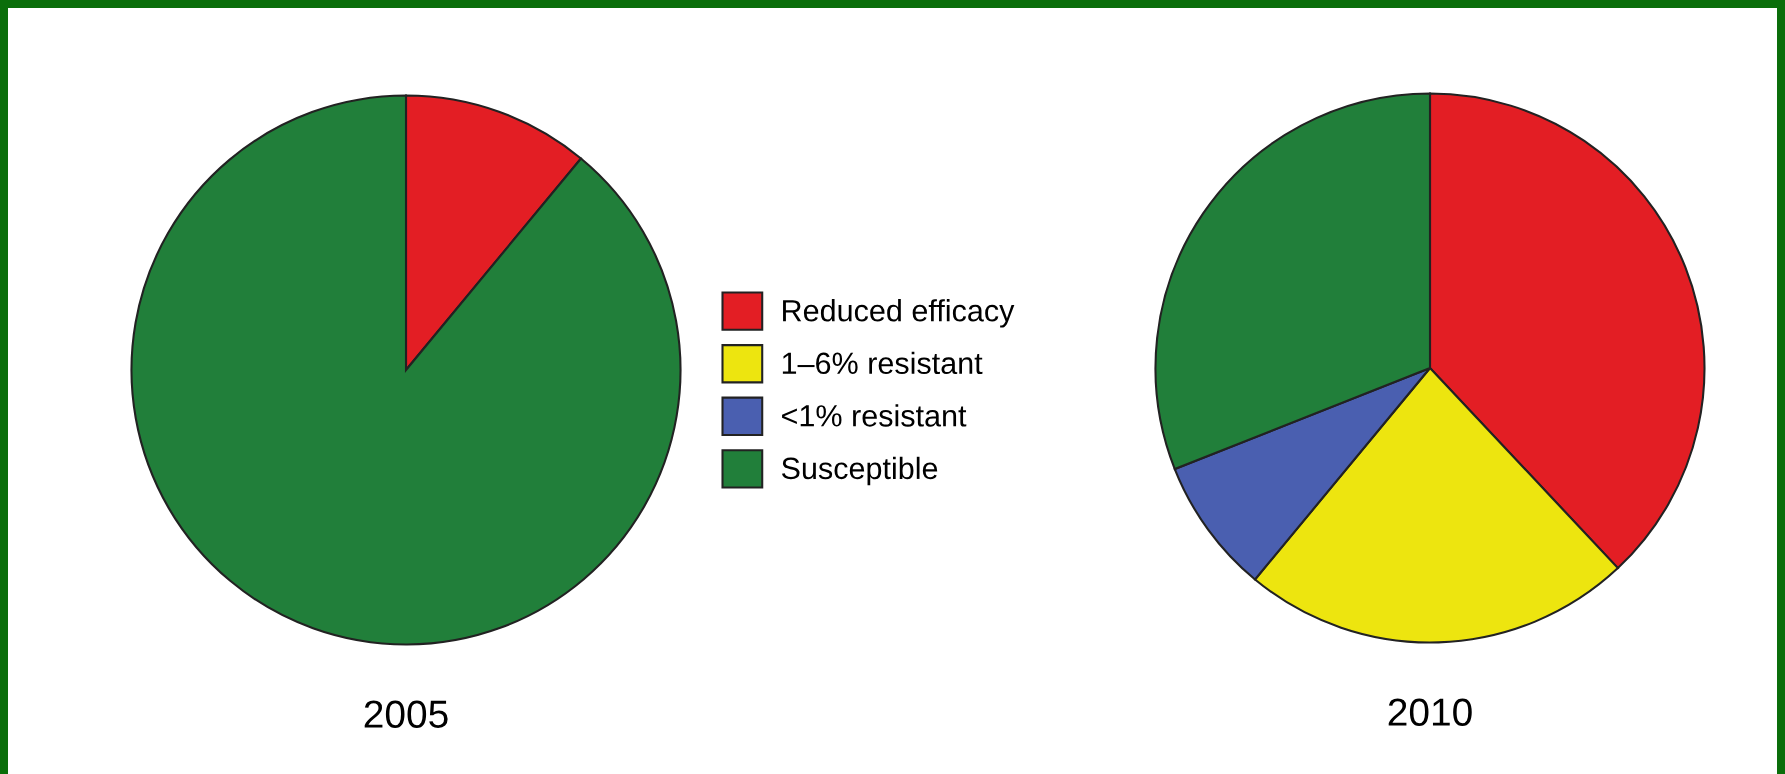 This screenshot has height=774, width=1785. I want to click on text: 2005, so click(406, 714).